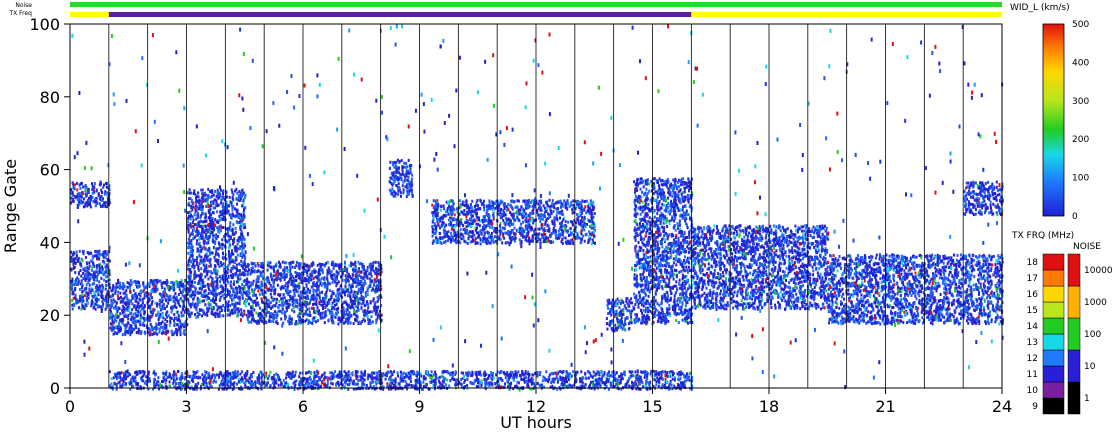 The width and height of the screenshot is (1118, 435). What do you see at coordinates (23, 5) in the screenshot?
I see `noise-strip-label: Noise` at bounding box center [23, 5].